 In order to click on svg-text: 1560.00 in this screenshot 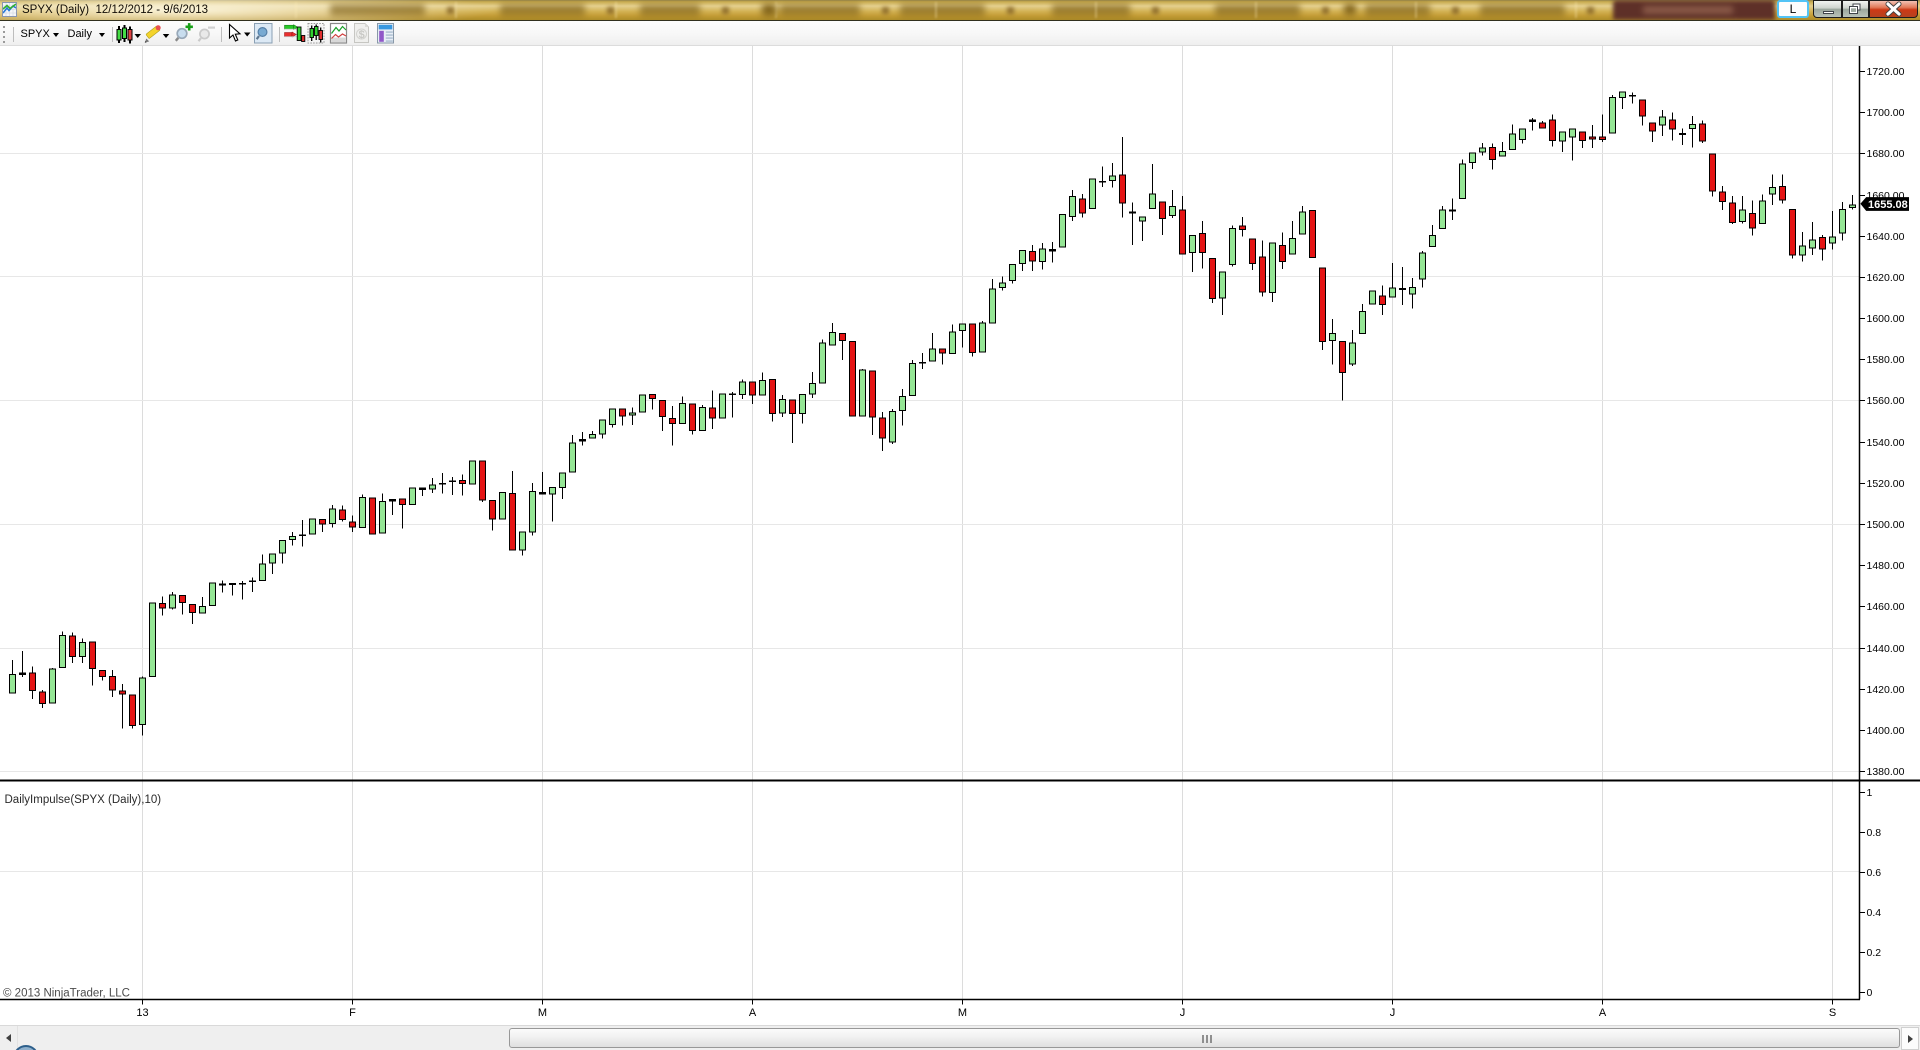, I will do `click(1886, 401)`.